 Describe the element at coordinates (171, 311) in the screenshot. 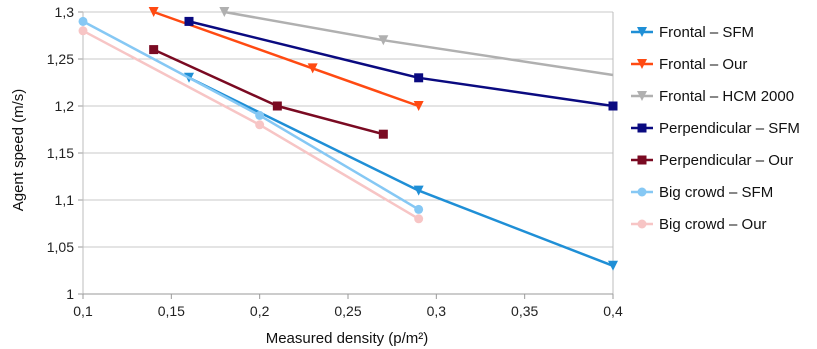

I see `x-tick-label: 0,15` at that location.